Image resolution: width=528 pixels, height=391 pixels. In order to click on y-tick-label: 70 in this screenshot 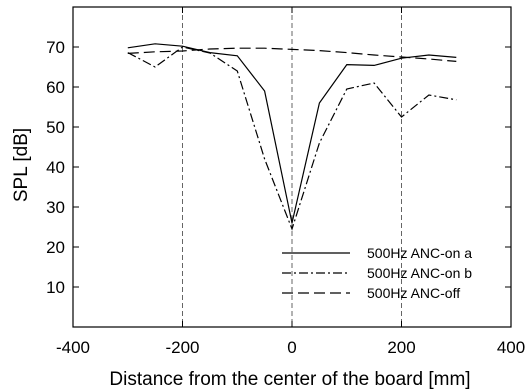, I will do `click(55, 47)`.